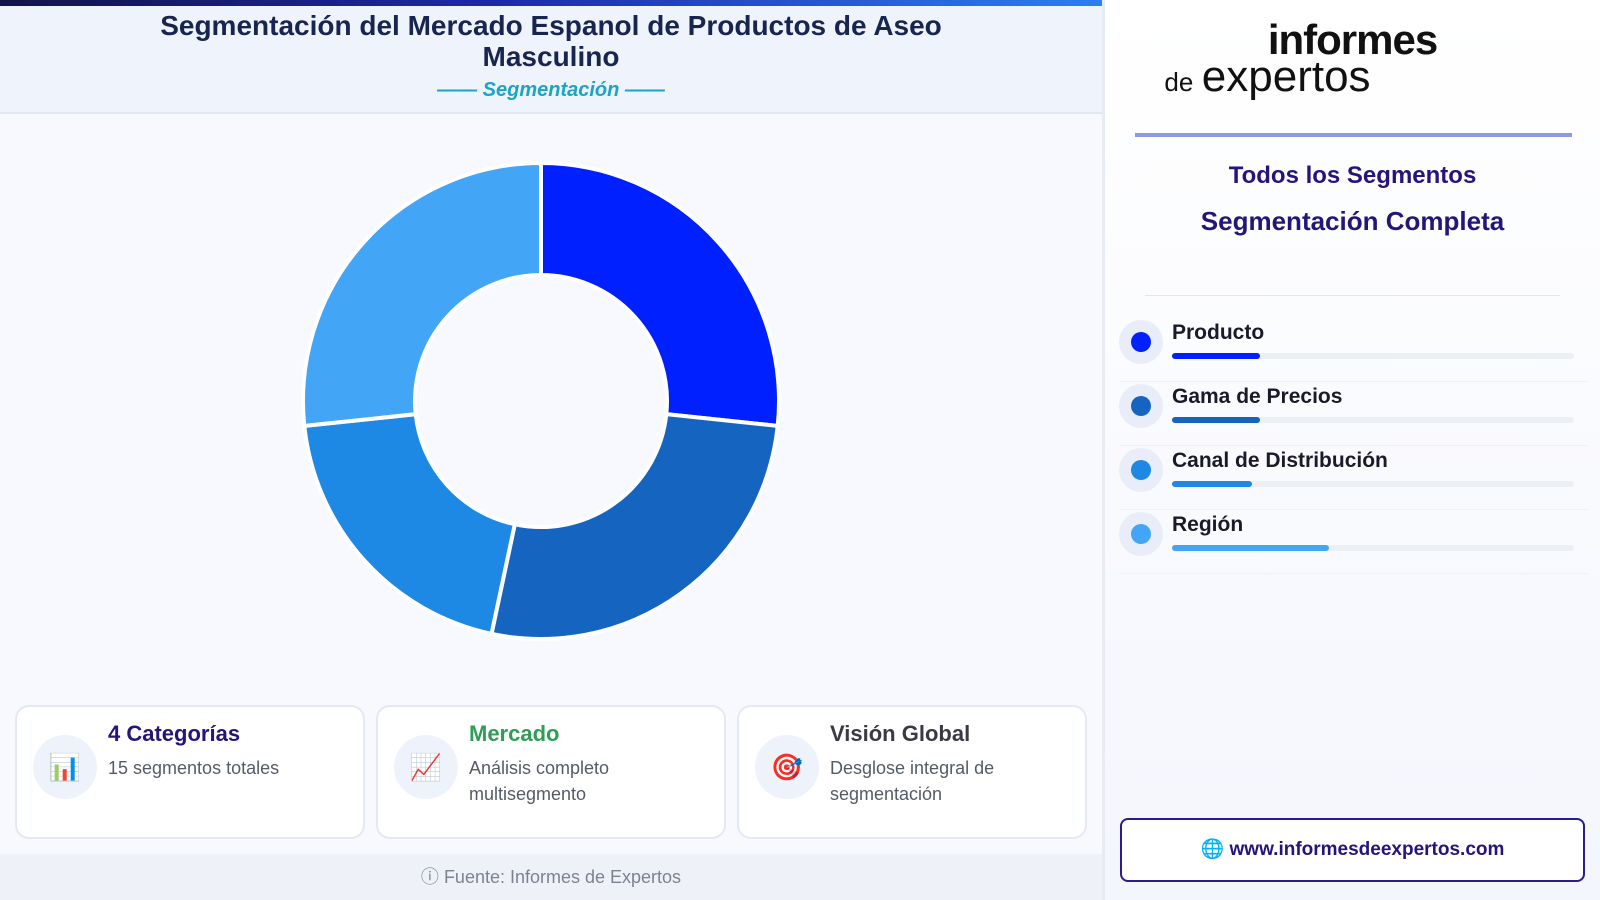 This screenshot has width=1600, height=900. Describe the element at coordinates (1257, 396) in the screenshot. I see `segment-label: Gama de Precios` at that location.